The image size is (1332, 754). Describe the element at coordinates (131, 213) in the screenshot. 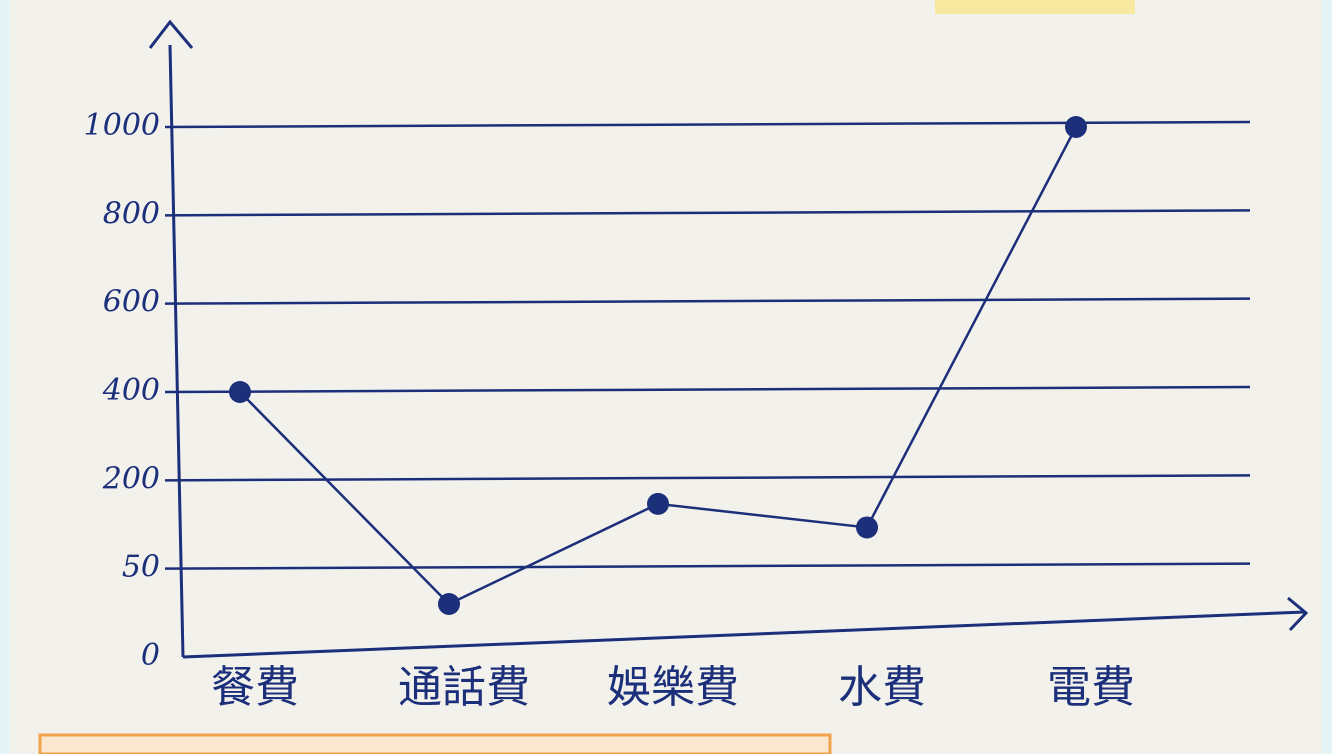

I see `y-tick-label: 800` at that location.